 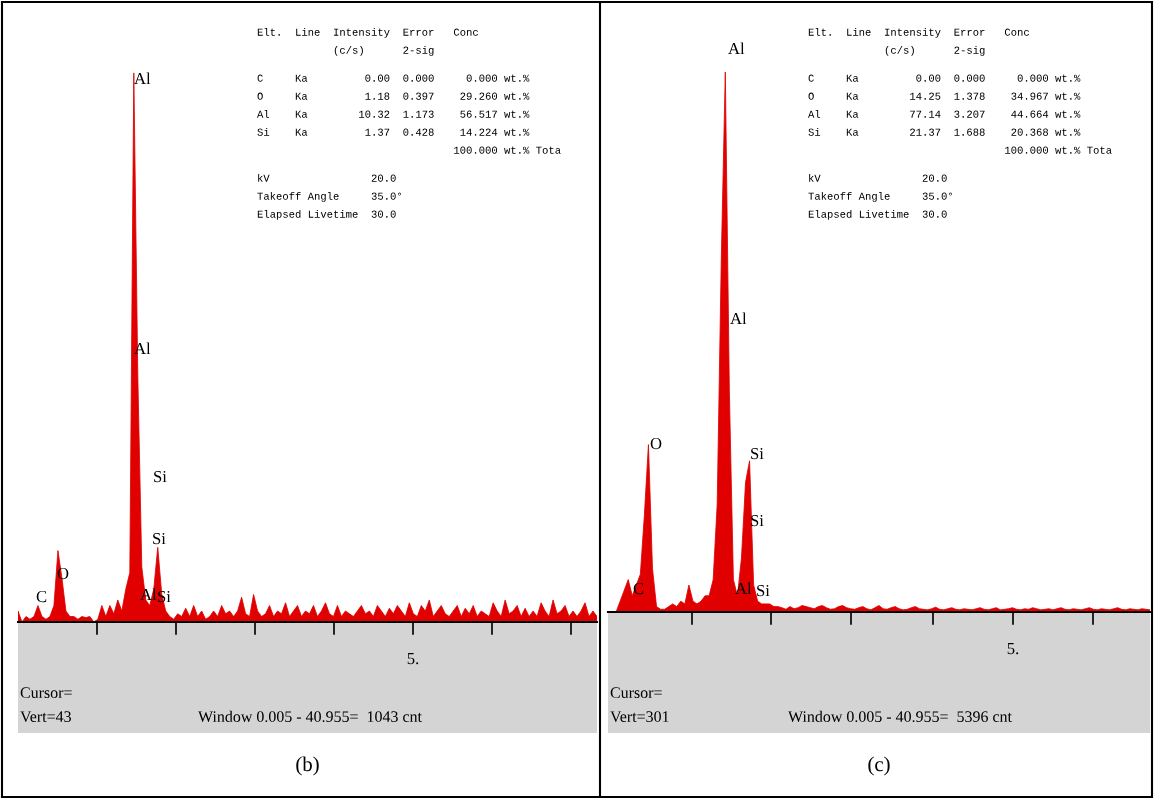 I want to click on annotation: O Ka 1.18 0.397 29.260 wt.%, so click(x=393, y=96).